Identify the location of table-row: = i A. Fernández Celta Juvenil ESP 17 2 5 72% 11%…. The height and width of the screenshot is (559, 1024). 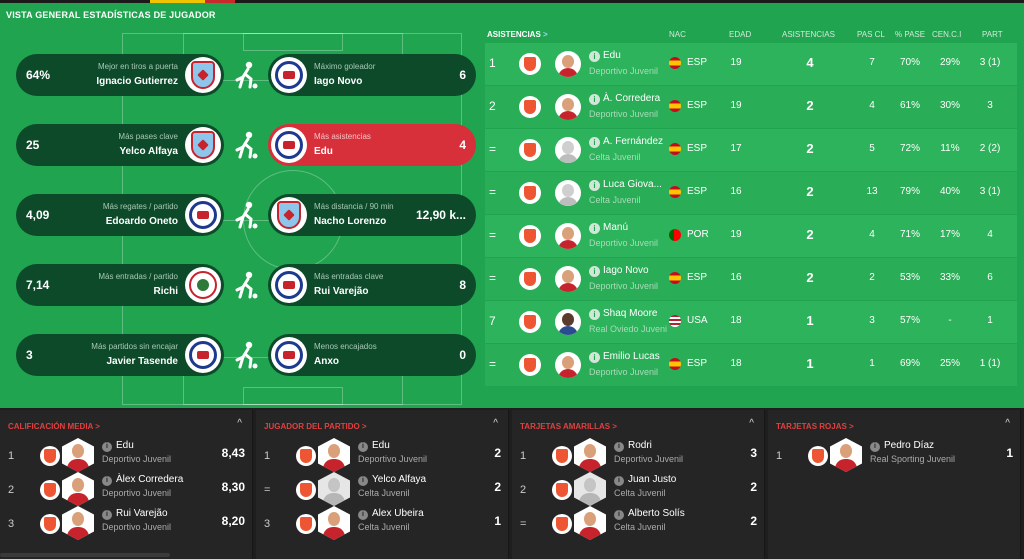
(751, 150).